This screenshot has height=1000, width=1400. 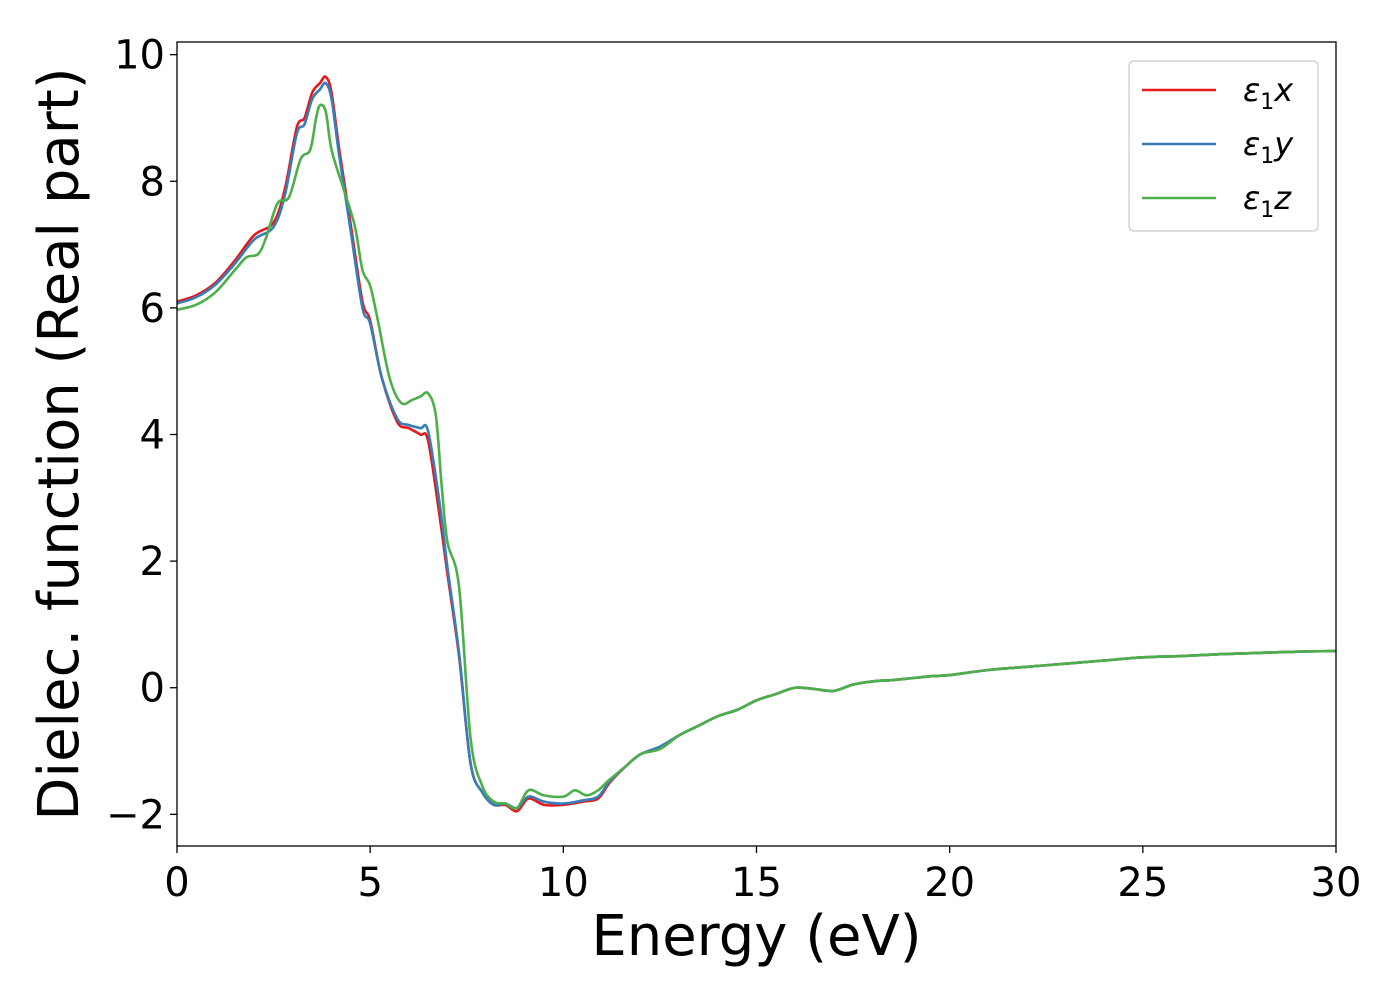 What do you see at coordinates (152, 562) in the screenshot?
I see `y-tick-label: 2` at bounding box center [152, 562].